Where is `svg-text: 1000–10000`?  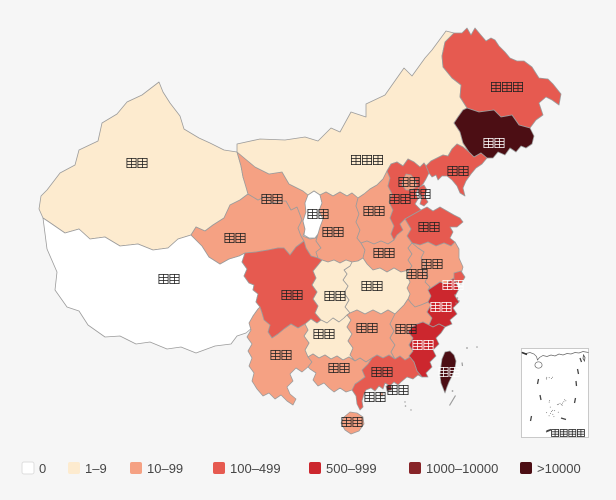 svg-text: 1000–10000 is located at coordinates (462, 468).